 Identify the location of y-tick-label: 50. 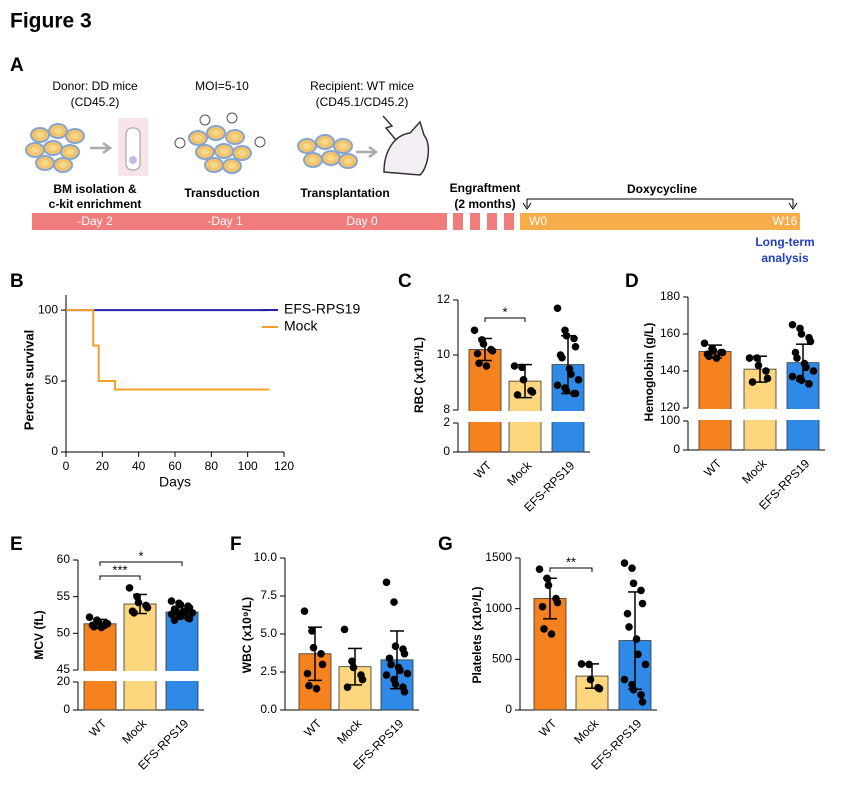
(64, 633).